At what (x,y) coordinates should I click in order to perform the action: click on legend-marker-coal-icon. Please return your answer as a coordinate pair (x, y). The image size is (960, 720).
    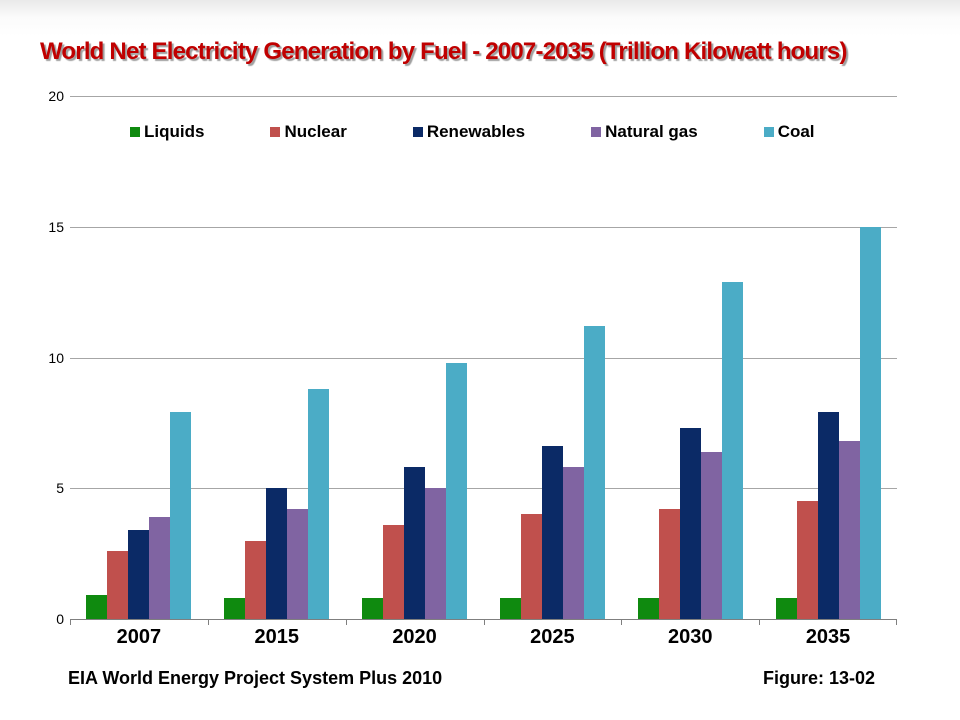
    Looking at the image, I should click on (768, 132).